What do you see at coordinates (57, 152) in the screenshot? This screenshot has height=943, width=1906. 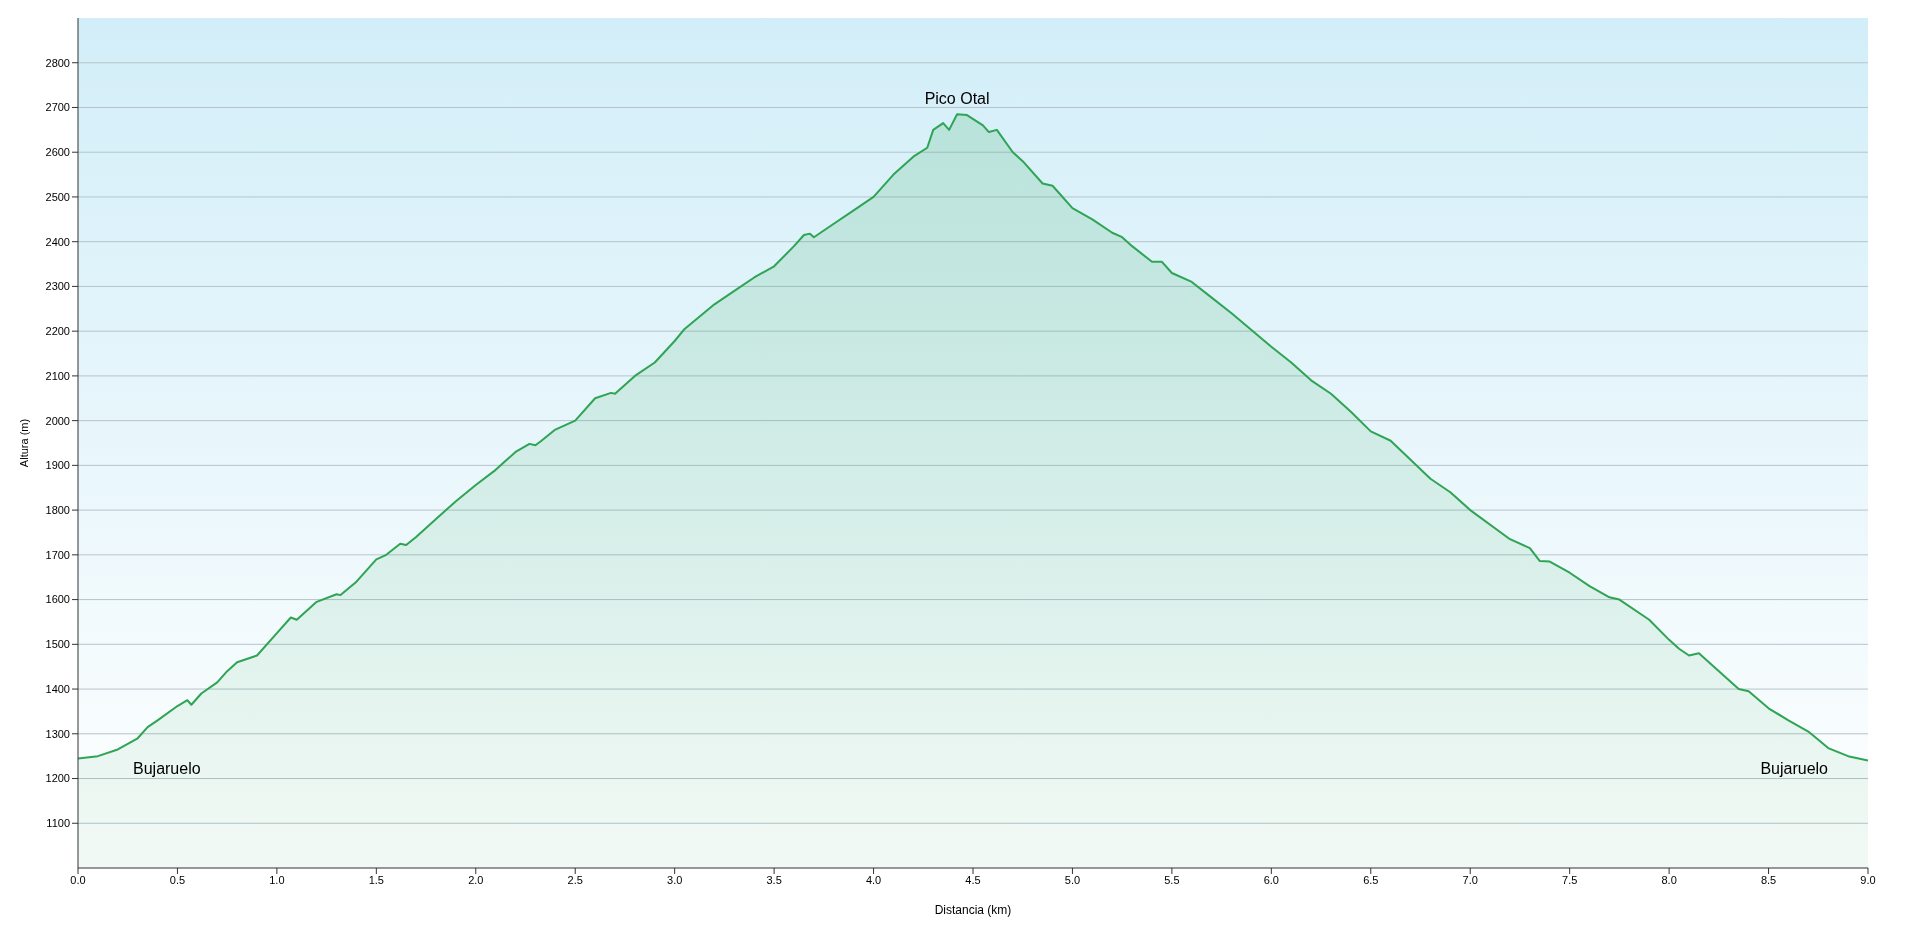 I see `y-tick-label: 2600` at bounding box center [57, 152].